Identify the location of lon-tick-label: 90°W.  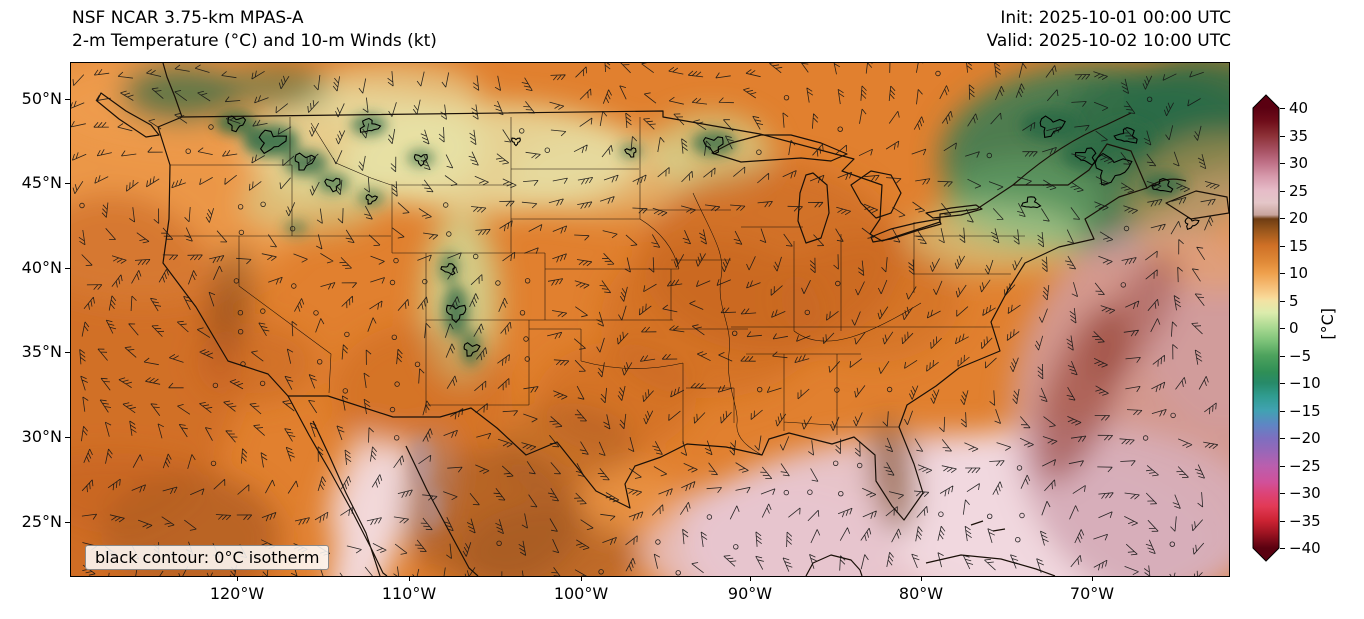
(750, 593).